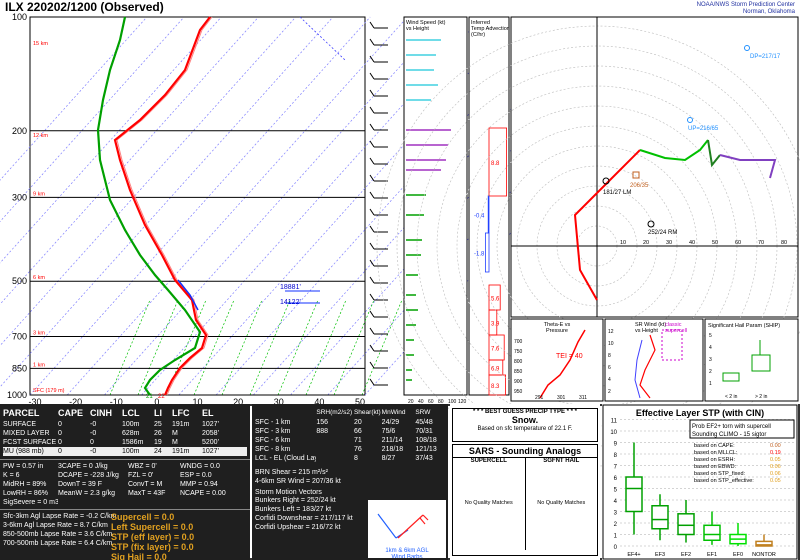  What do you see at coordinates (392, 440) in the screenshot?
I see `shear-cell: 211/14` at bounding box center [392, 440].